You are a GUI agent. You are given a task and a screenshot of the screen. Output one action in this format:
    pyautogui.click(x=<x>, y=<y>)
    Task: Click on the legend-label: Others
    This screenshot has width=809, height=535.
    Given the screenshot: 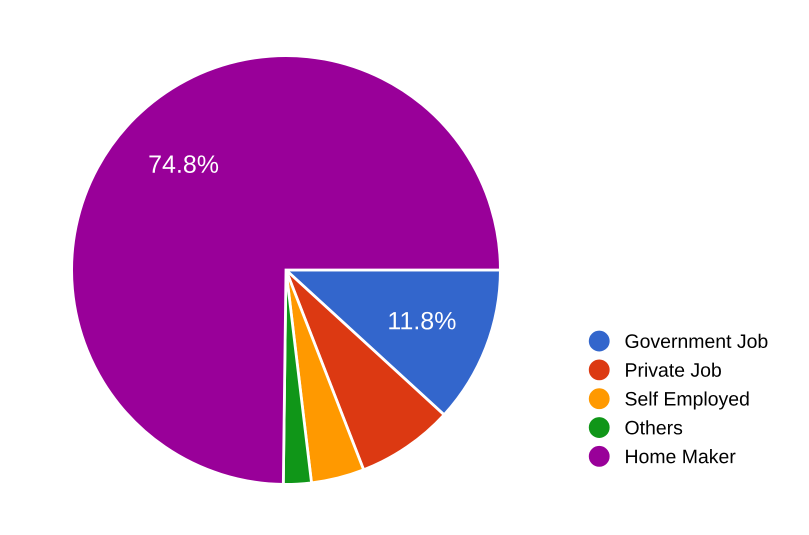 What is the action you would take?
    pyautogui.click(x=653, y=427)
    